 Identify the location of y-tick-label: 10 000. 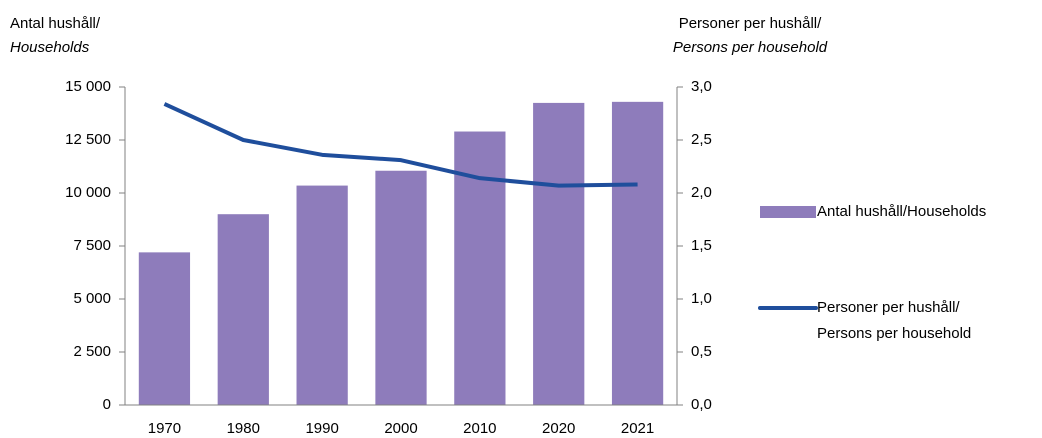
(88, 192).